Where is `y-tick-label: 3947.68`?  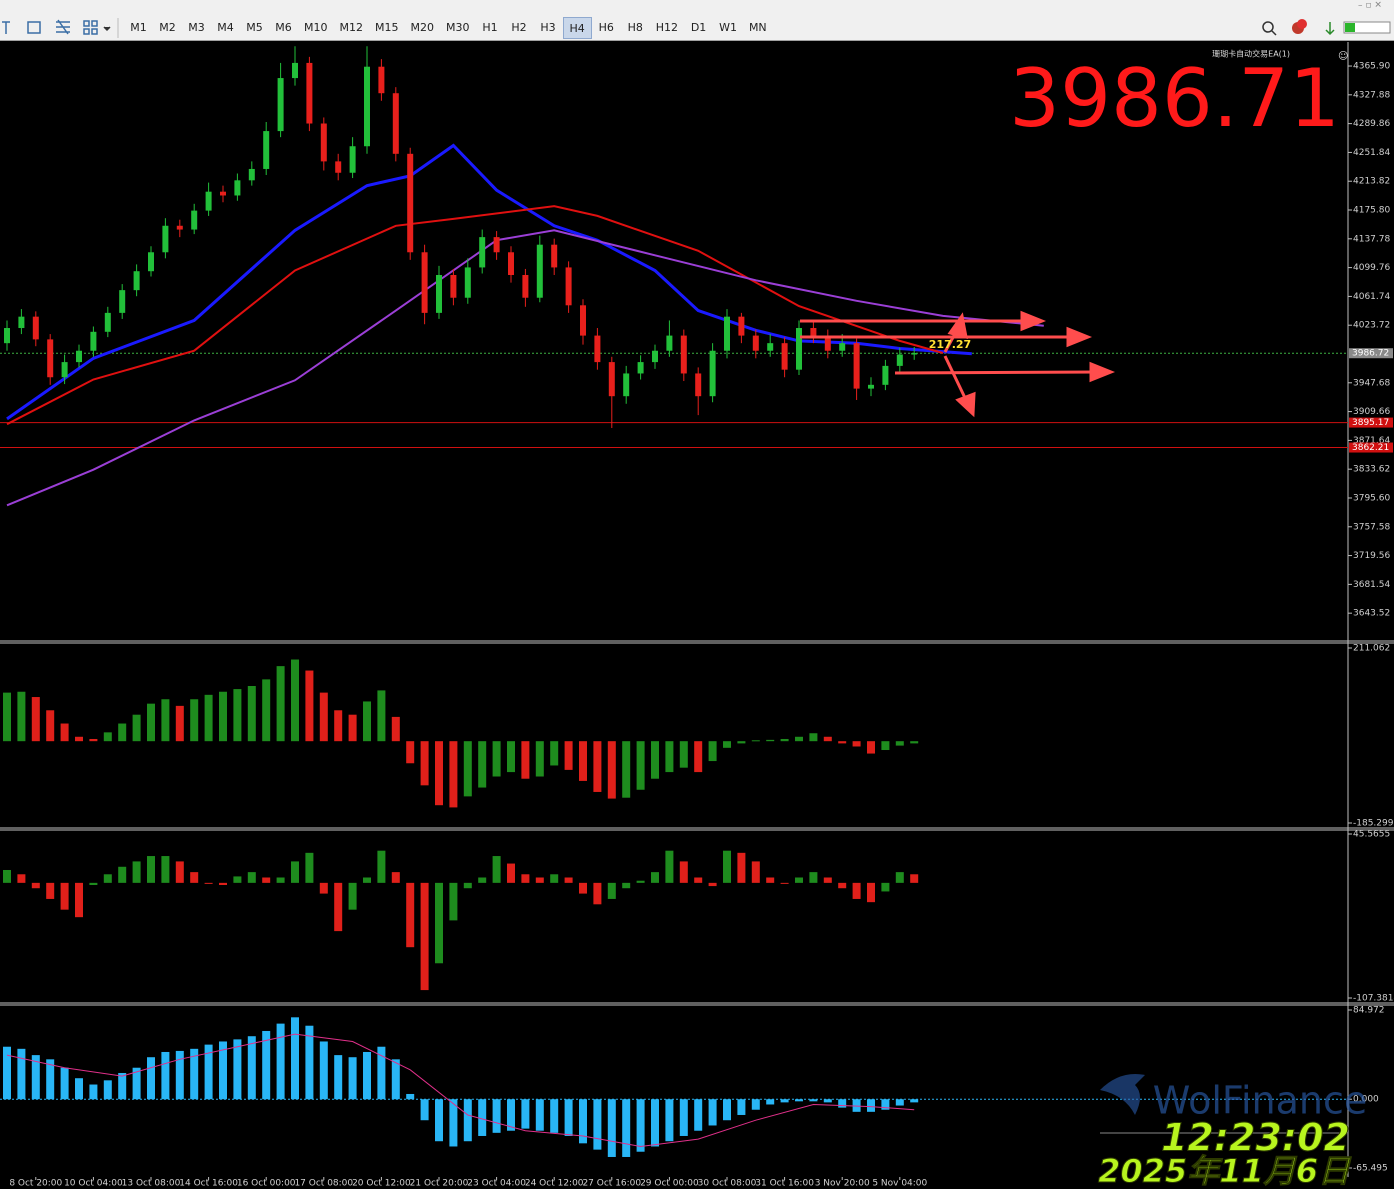
y-tick-label: 3947.68 is located at coordinates (1371, 383).